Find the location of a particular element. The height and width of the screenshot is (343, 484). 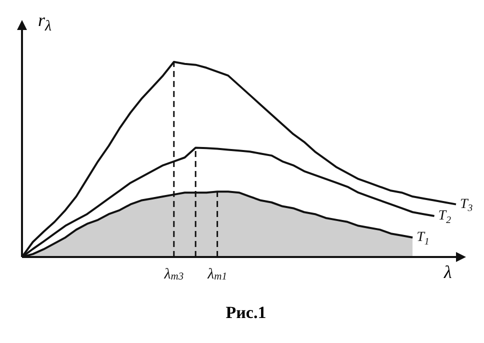

text: Рис.1 is located at coordinates (246, 313).